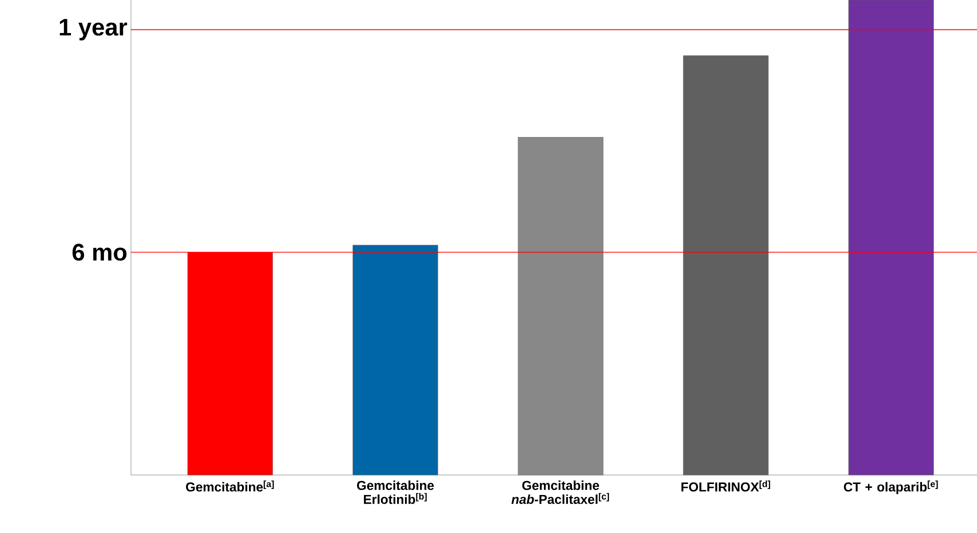 The height and width of the screenshot is (533, 977). I want to click on x-tick-label: CT + olaparib$^{[e]}$, so click(891, 487).